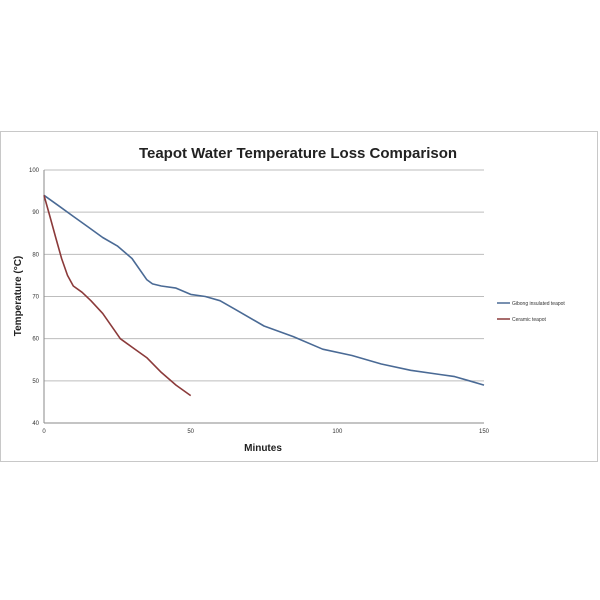 The image size is (600, 600). What do you see at coordinates (529, 320) in the screenshot?
I see `legend-label: Ceramic teapot` at bounding box center [529, 320].